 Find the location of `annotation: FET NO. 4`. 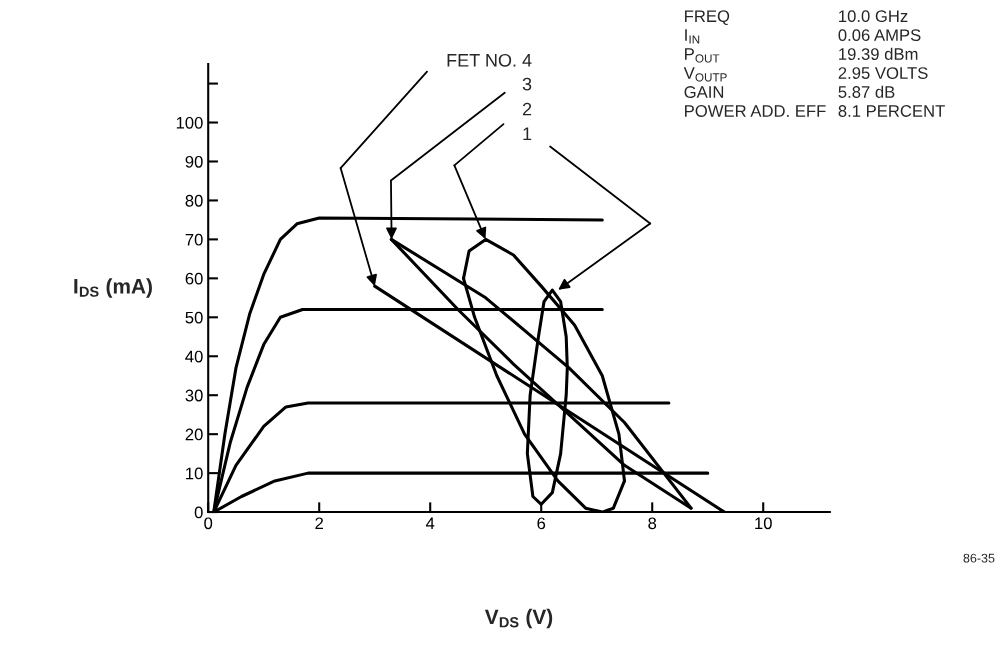

annotation: FET NO. 4 is located at coordinates (489, 60).